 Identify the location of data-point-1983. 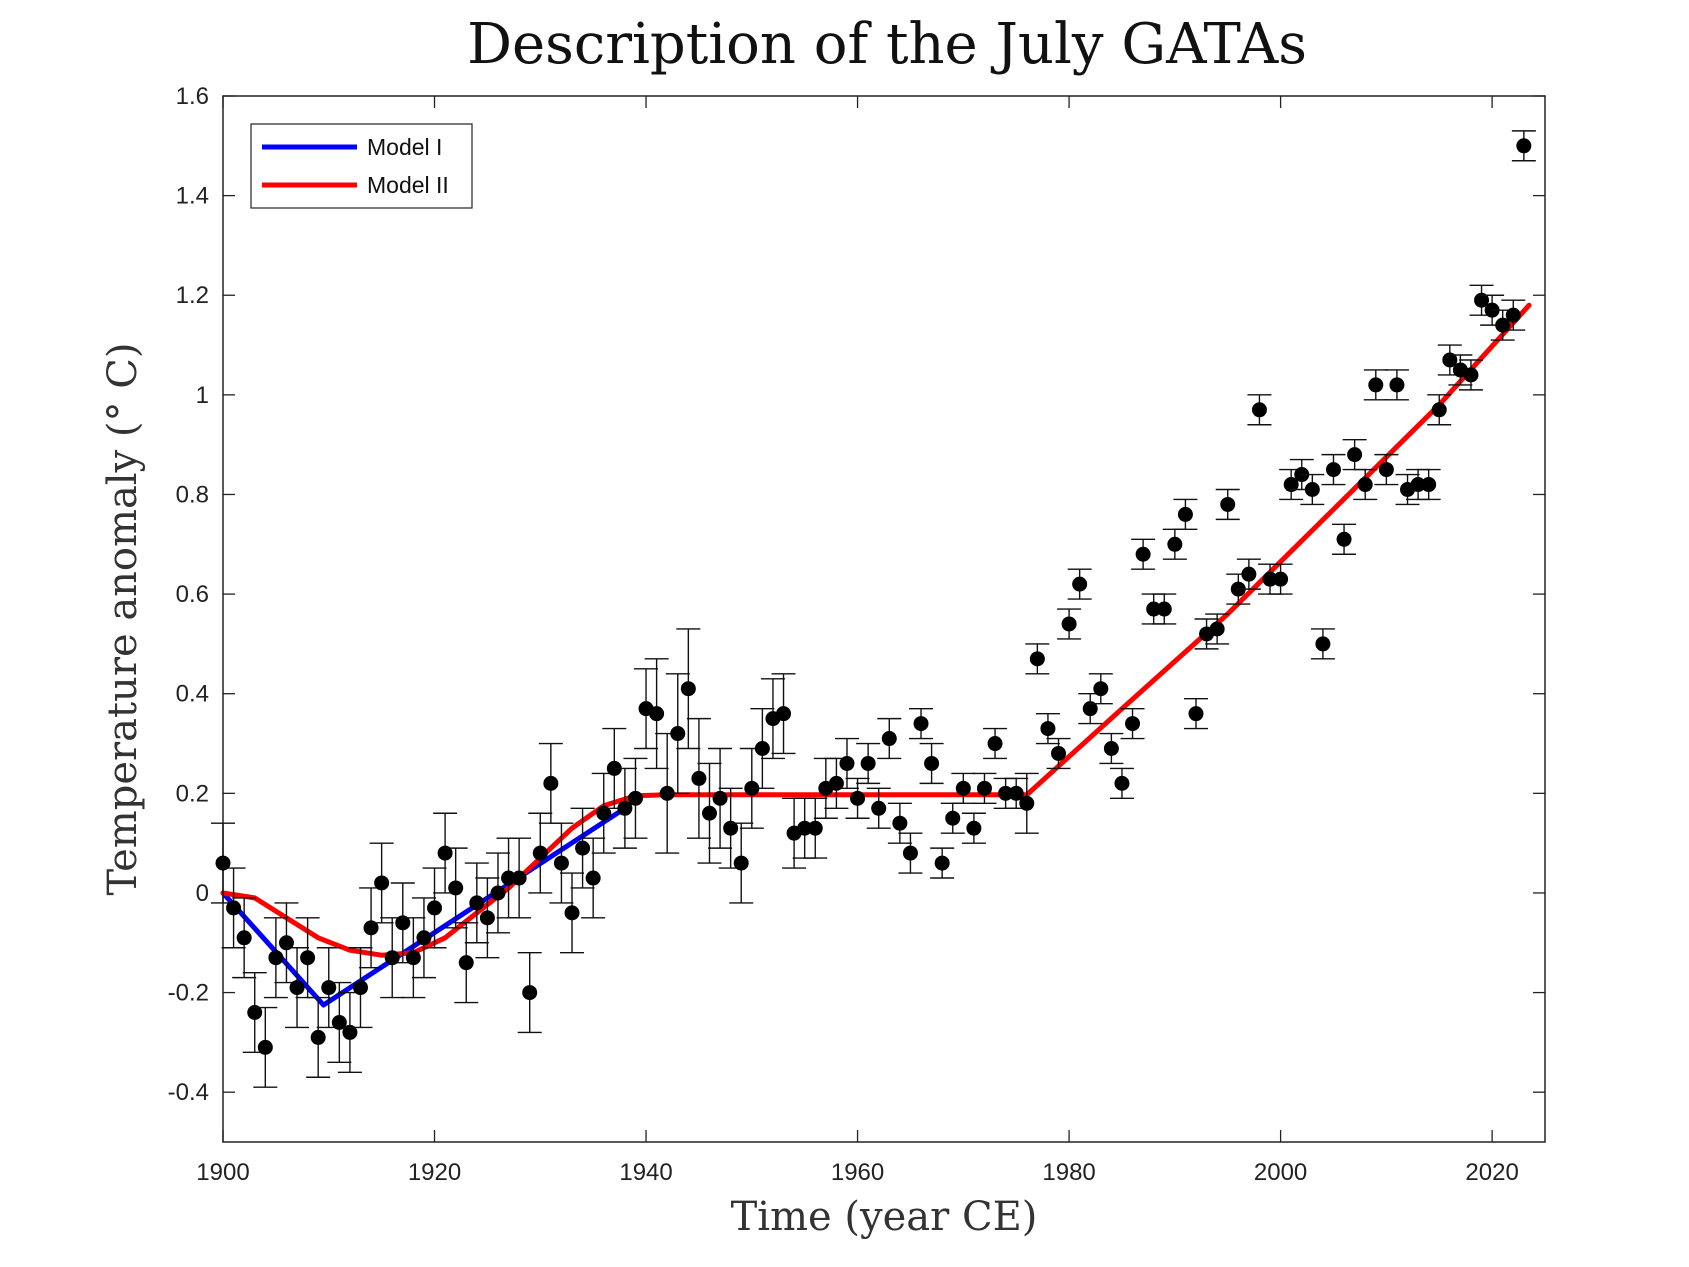
(1100, 689).